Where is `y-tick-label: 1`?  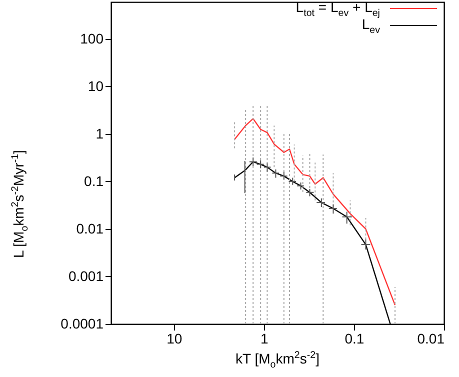
y-tick-label: 1 is located at coordinates (100, 133).